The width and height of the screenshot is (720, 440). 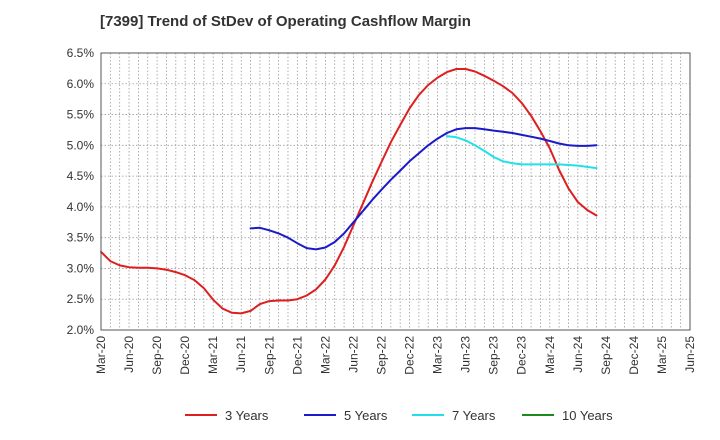 What do you see at coordinates (690, 354) in the screenshot?
I see `x-tick-label: Jun-25` at bounding box center [690, 354].